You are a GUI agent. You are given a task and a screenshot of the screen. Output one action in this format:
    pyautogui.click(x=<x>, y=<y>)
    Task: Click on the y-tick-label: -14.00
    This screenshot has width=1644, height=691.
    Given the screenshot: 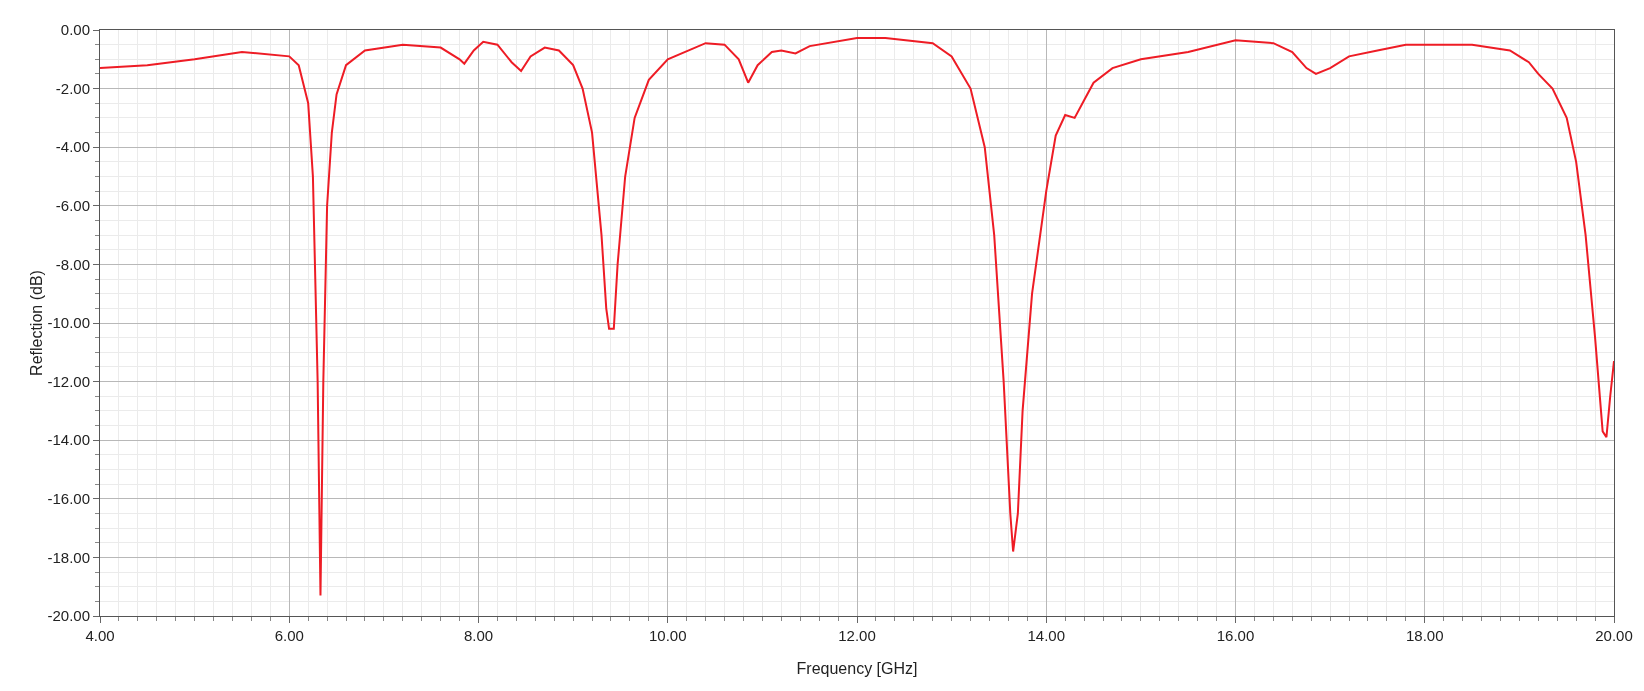 What is the action you would take?
    pyautogui.click(x=68, y=440)
    